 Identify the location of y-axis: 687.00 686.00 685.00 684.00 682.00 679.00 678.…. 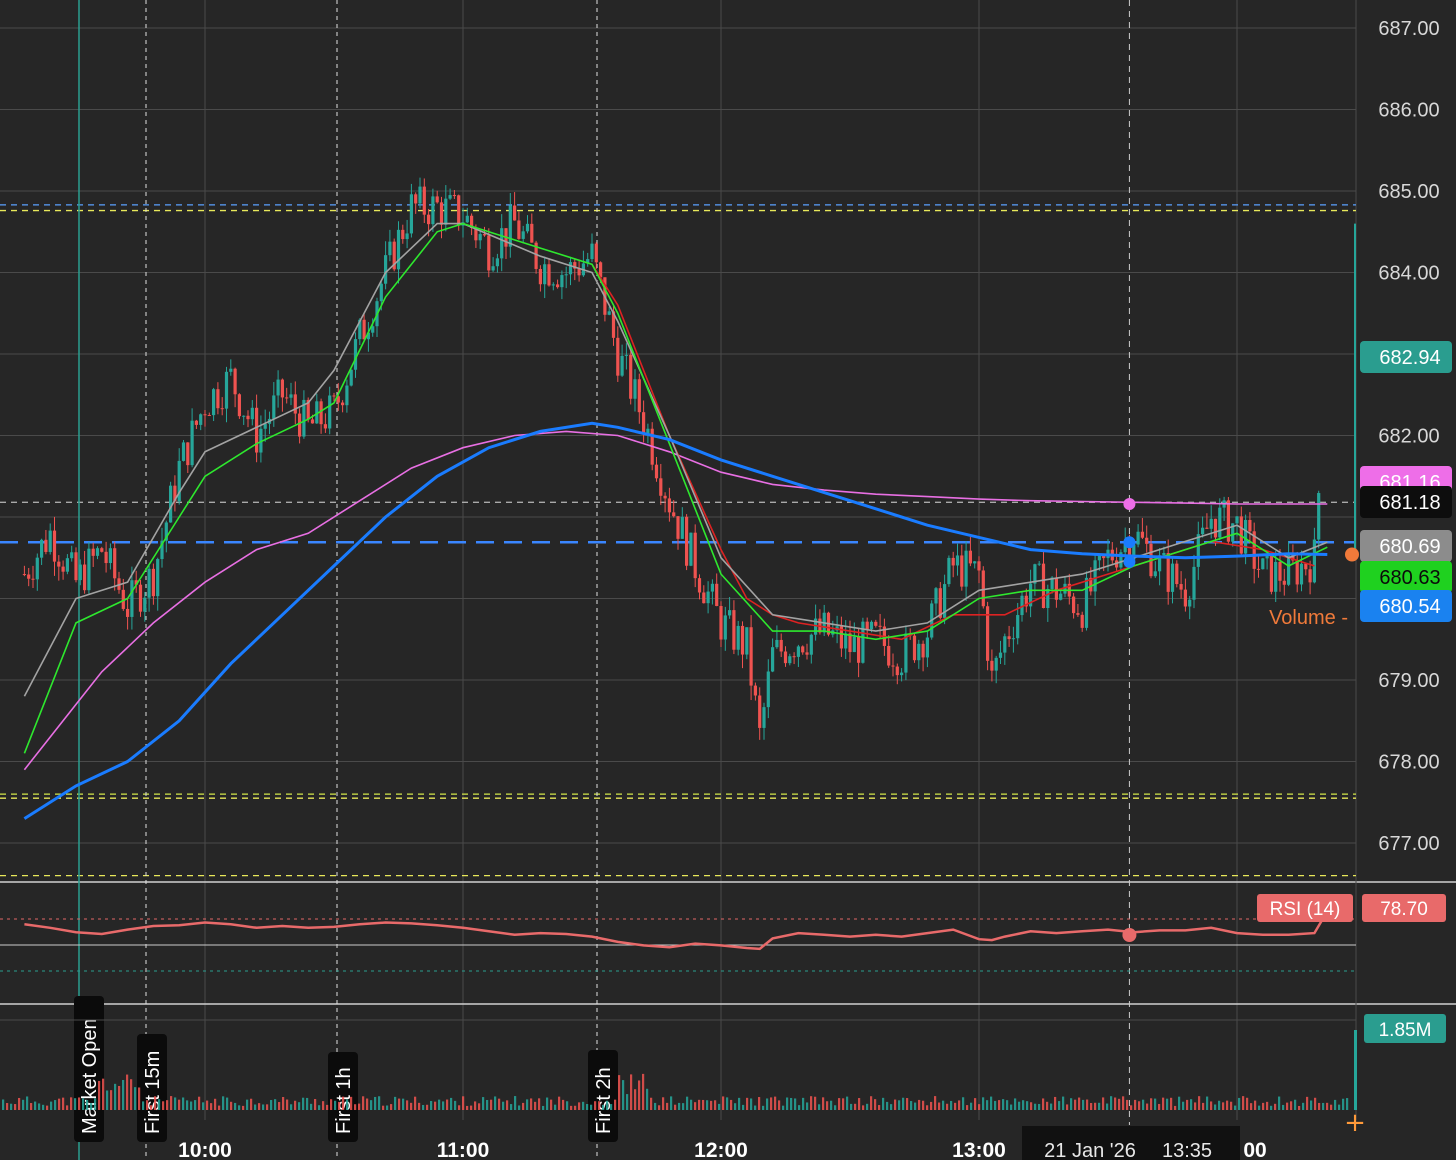
(1408, 436).